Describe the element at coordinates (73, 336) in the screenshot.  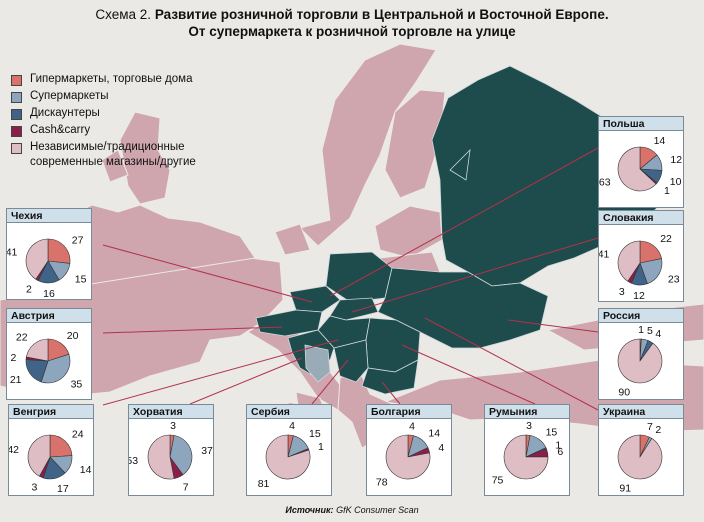
I see `pie-label-hyper: 20` at that location.